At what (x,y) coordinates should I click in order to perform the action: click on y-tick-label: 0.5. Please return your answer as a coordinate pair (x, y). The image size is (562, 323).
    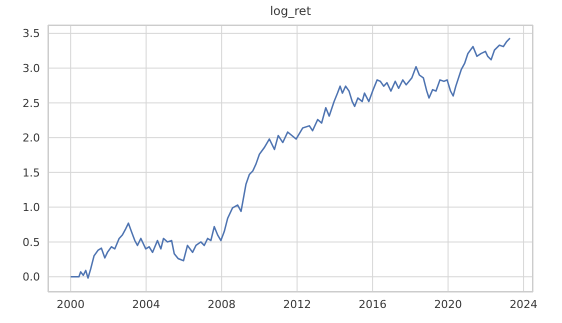
    Looking at the image, I should click on (31, 242).